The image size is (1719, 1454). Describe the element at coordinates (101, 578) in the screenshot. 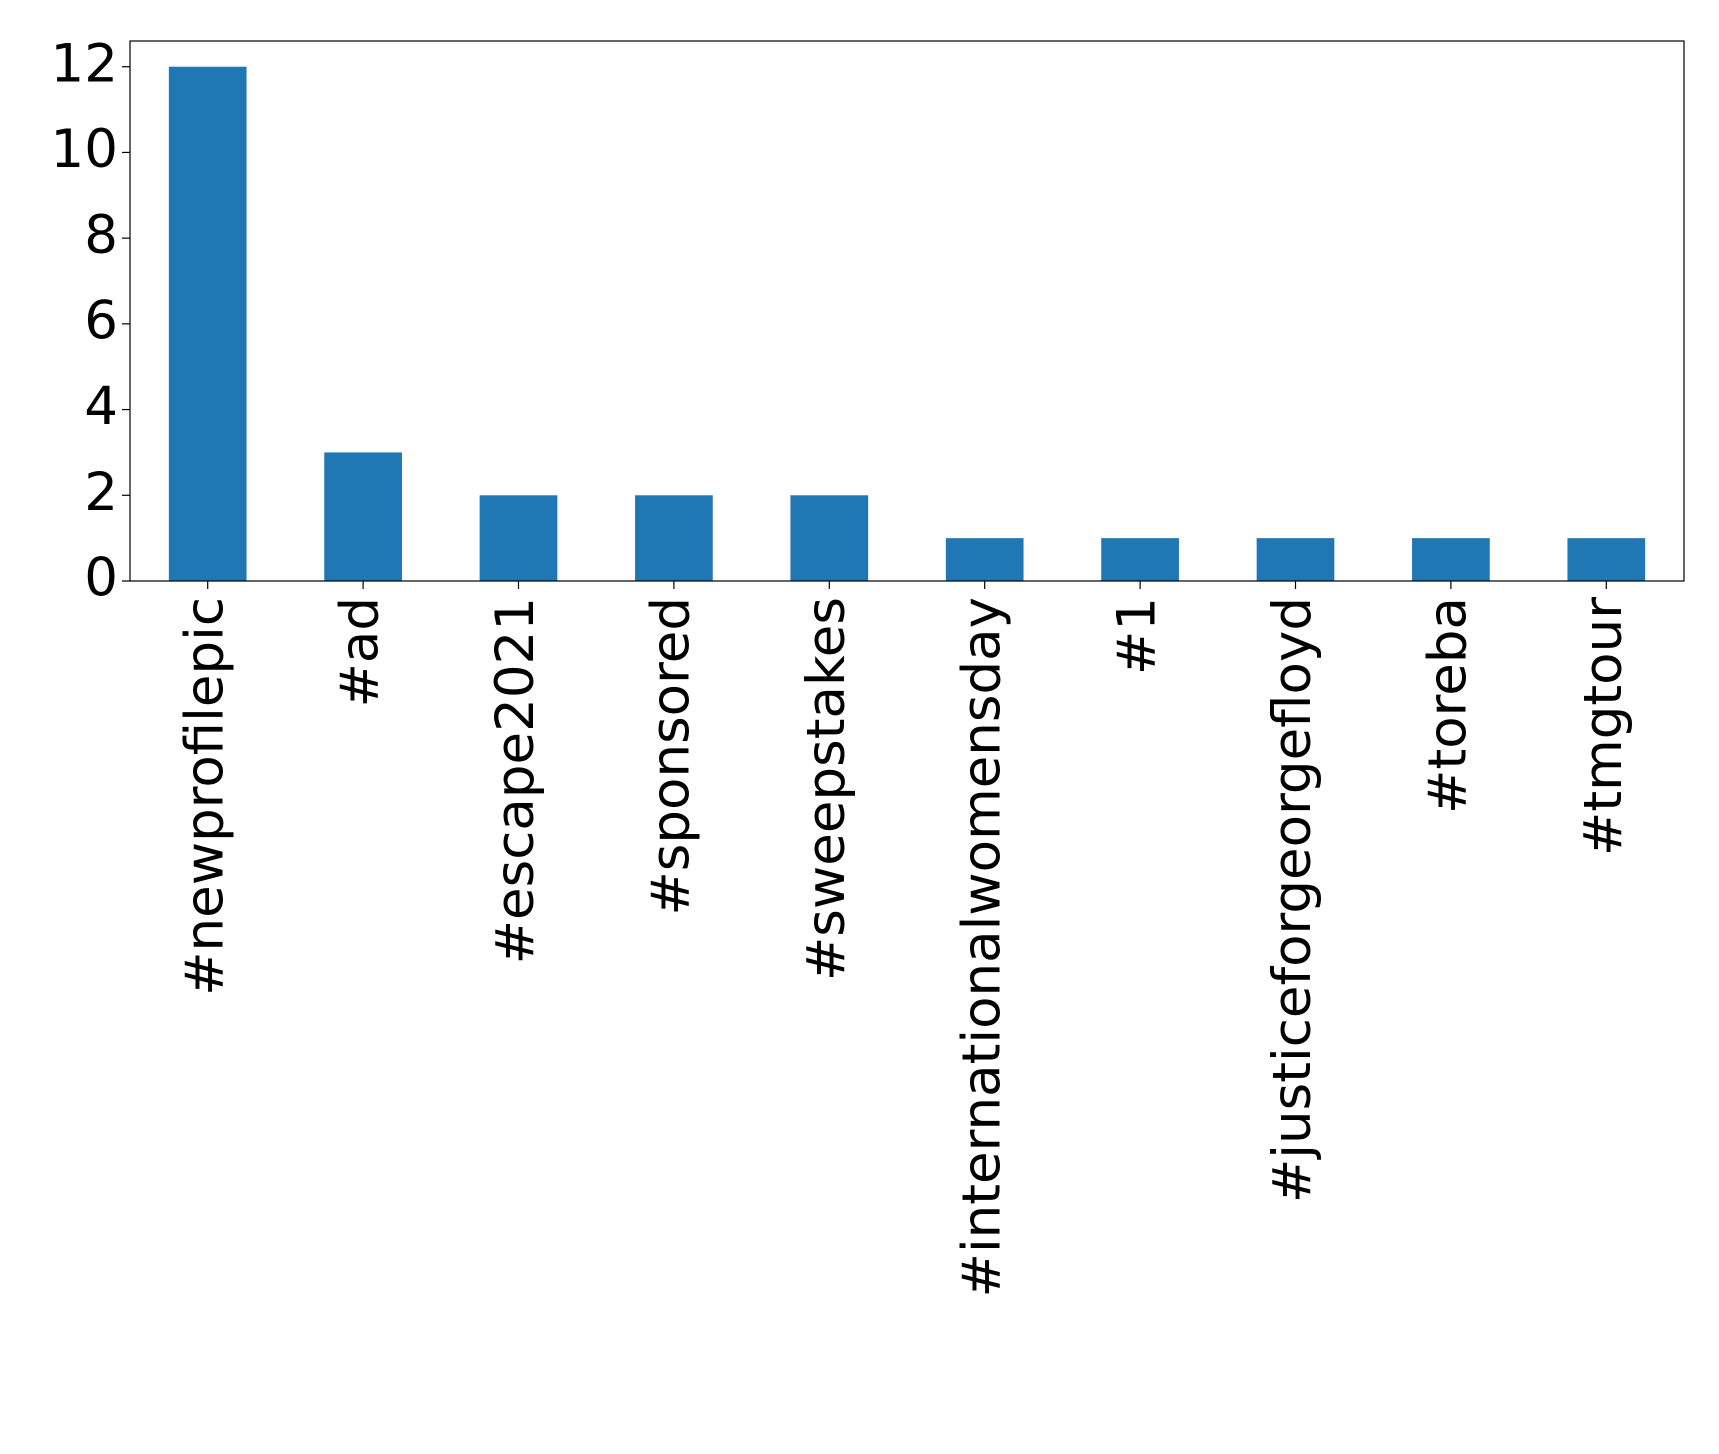

I see `y-tick-label: 0` at that location.